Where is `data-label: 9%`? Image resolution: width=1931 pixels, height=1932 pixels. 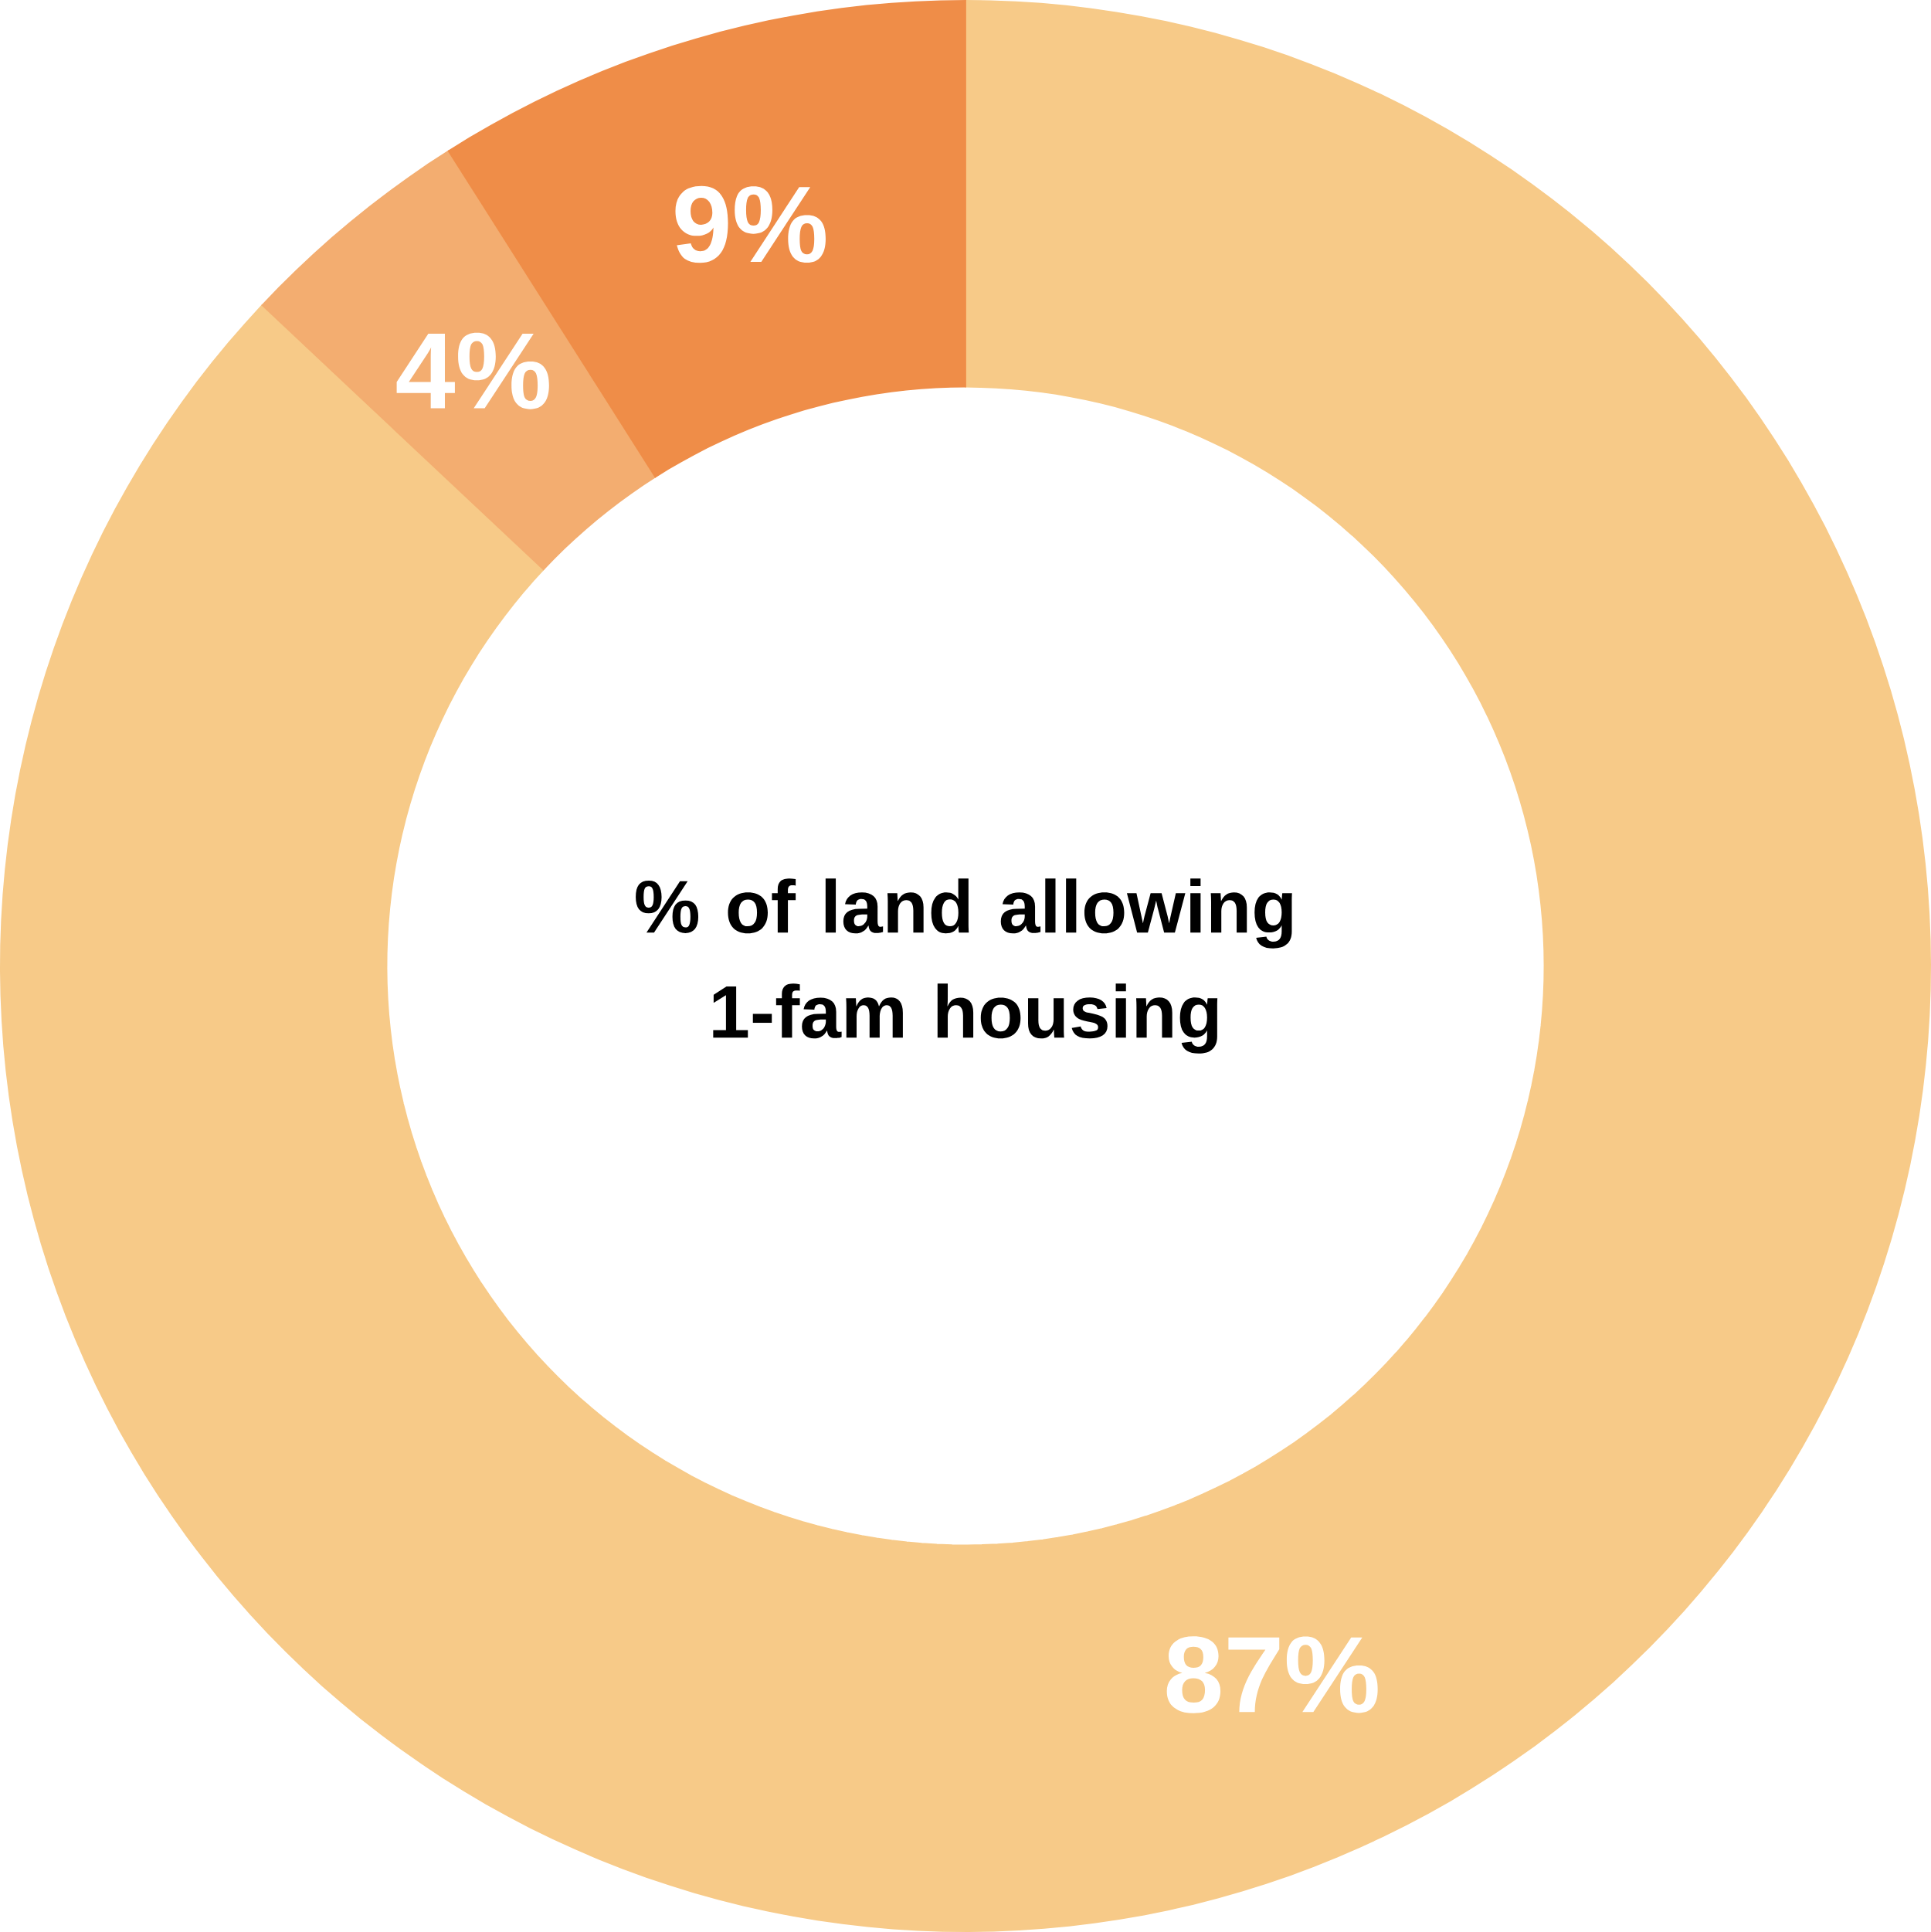
data-label: 9% is located at coordinates (750, 224).